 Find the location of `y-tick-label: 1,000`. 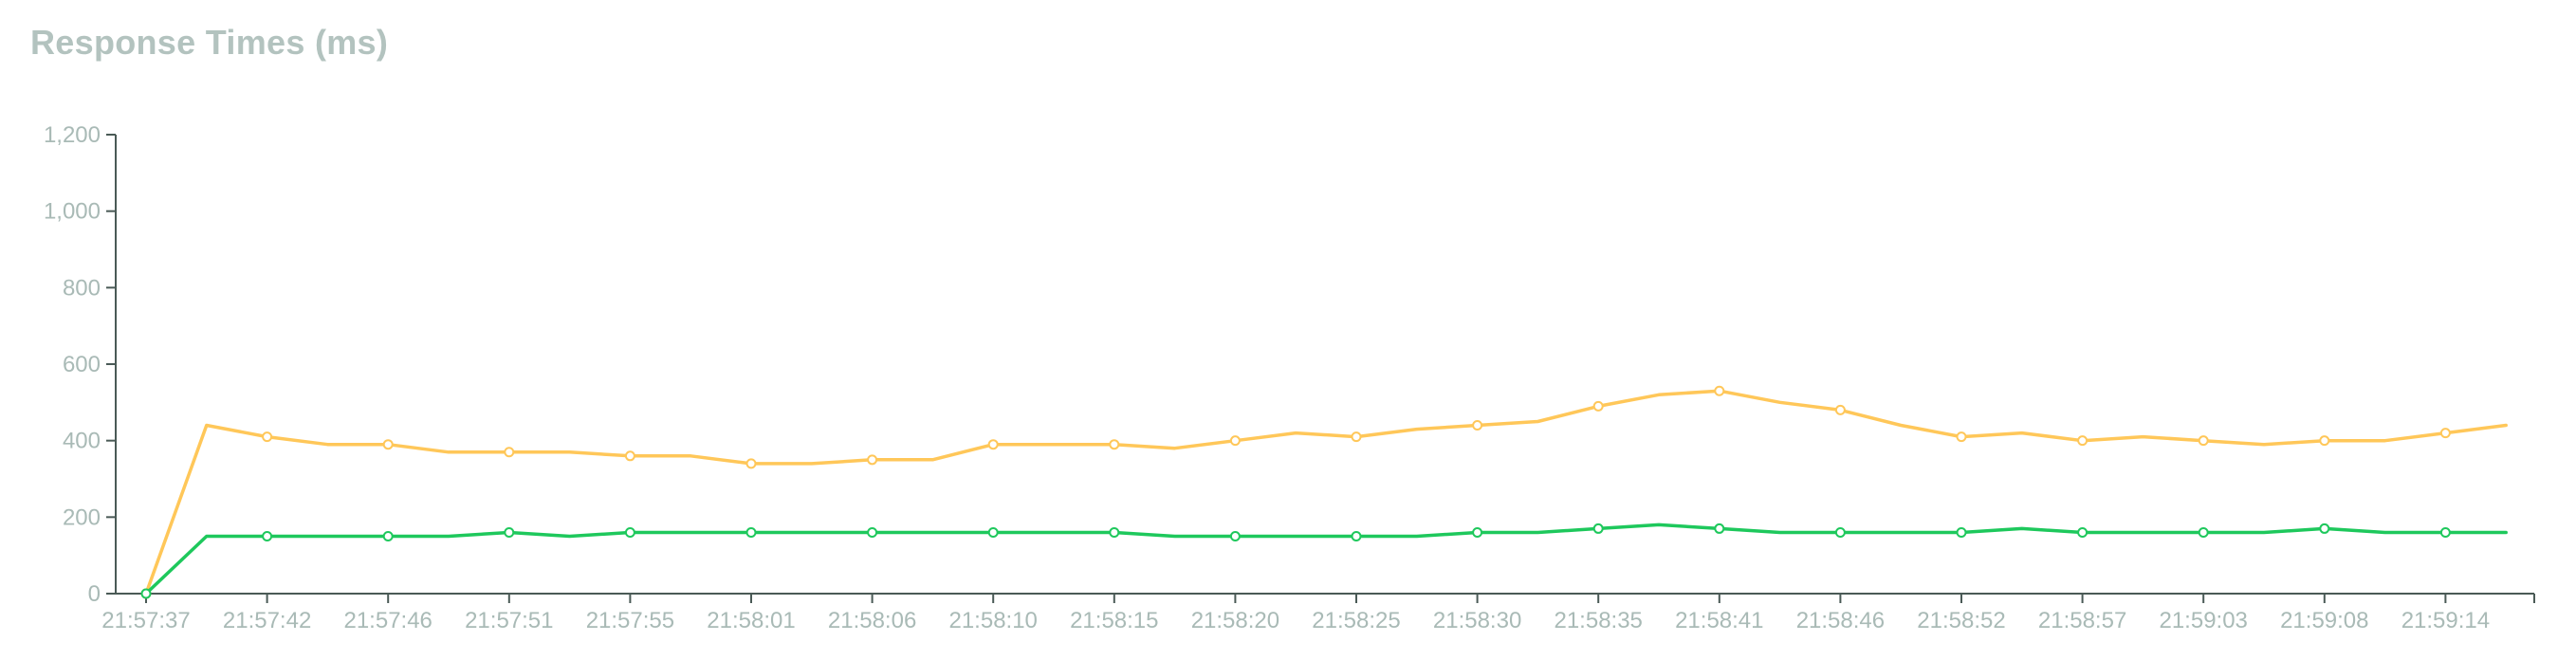

y-tick-label: 1,000 is located at coordinates (72, 212).